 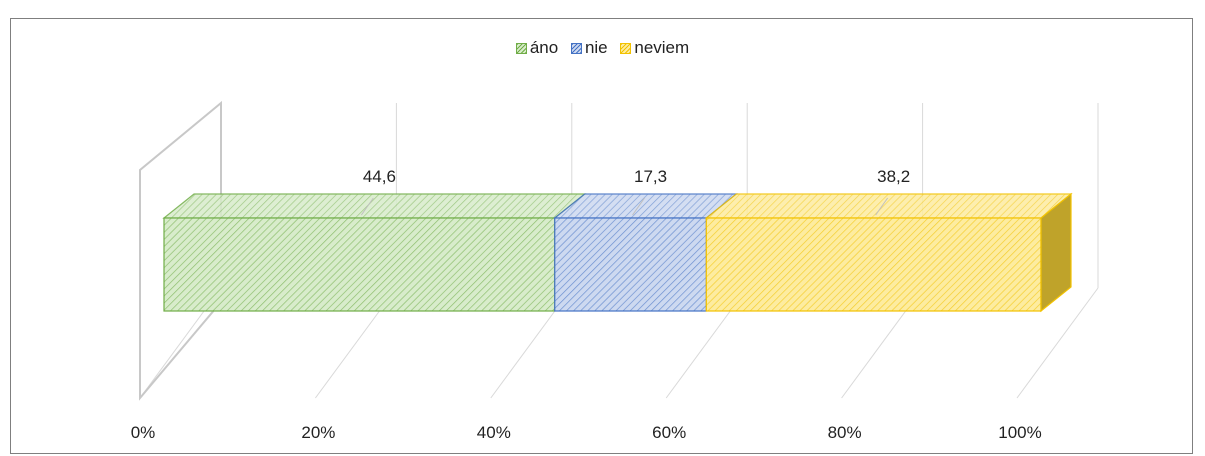 I want to click on data-label-nie: 17,3, so click(x=650, y=176).